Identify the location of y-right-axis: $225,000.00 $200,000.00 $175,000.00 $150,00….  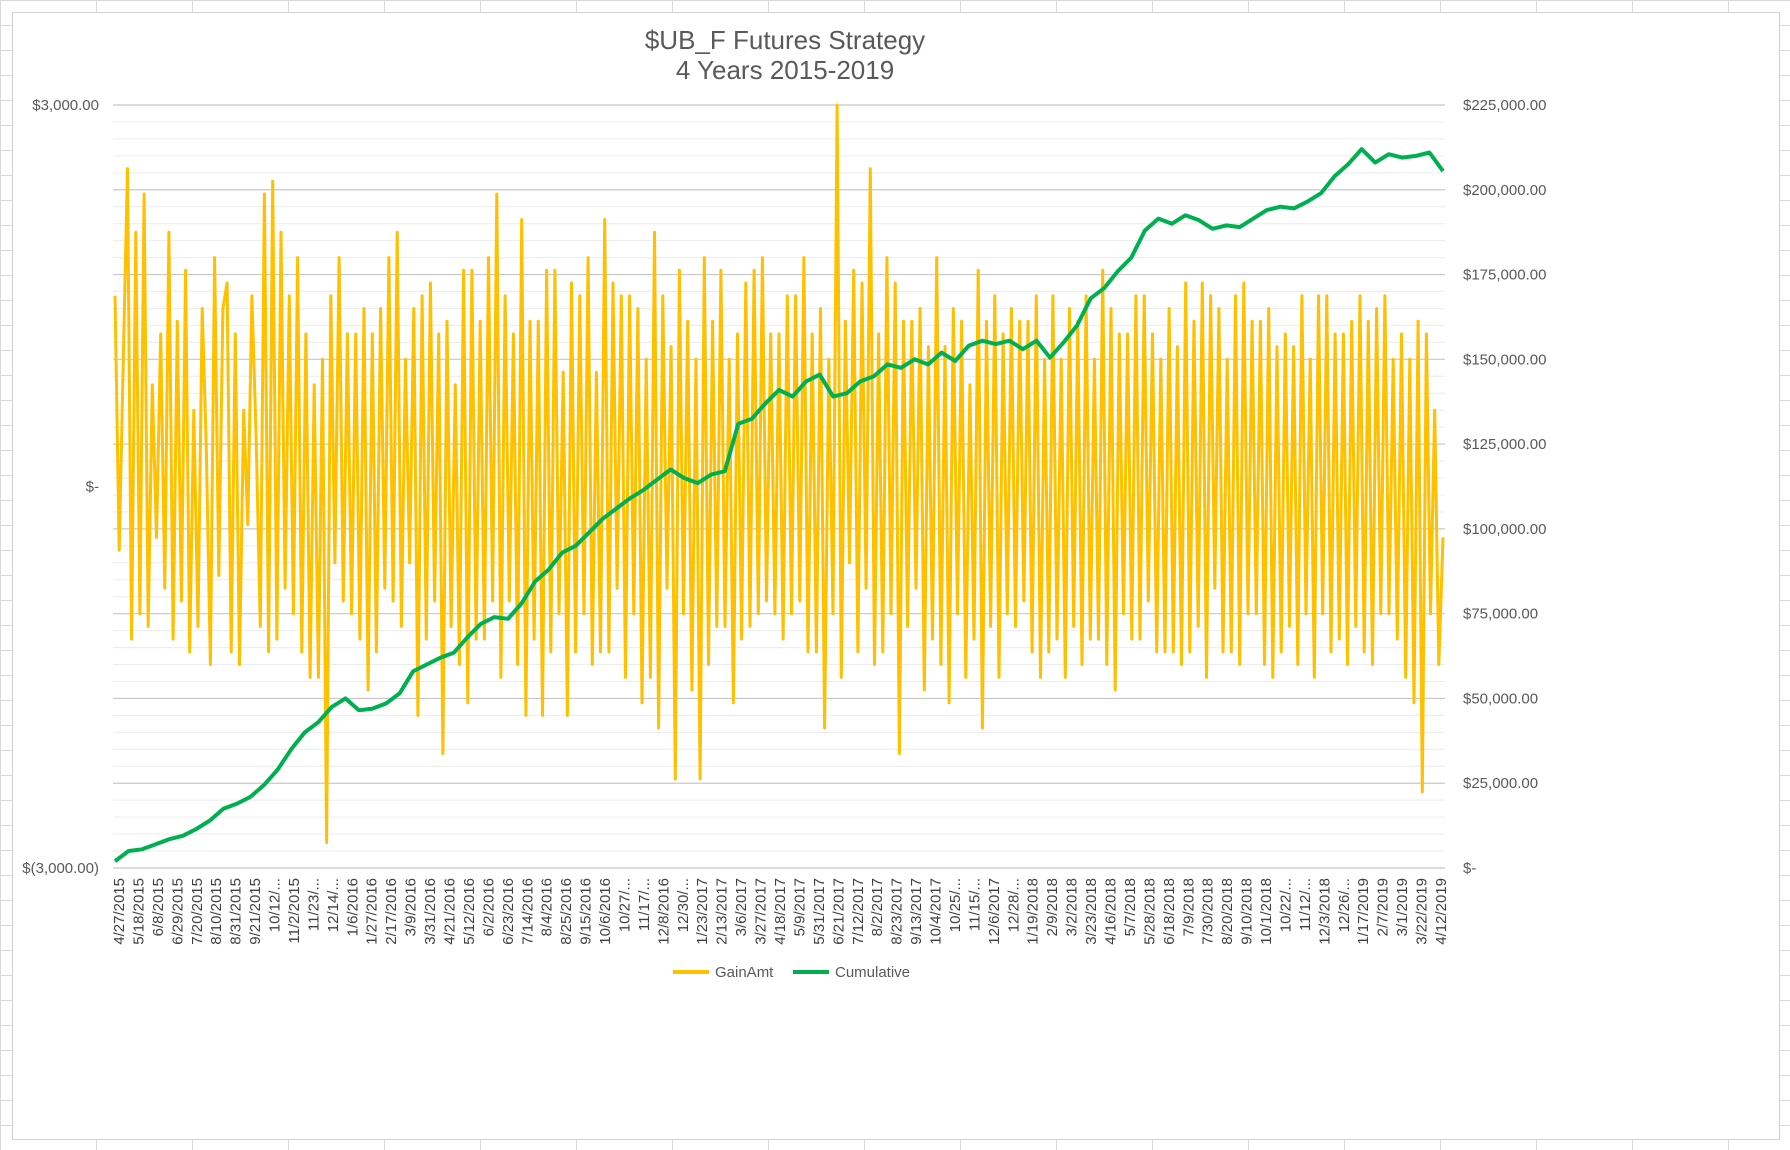
(1504, 487).